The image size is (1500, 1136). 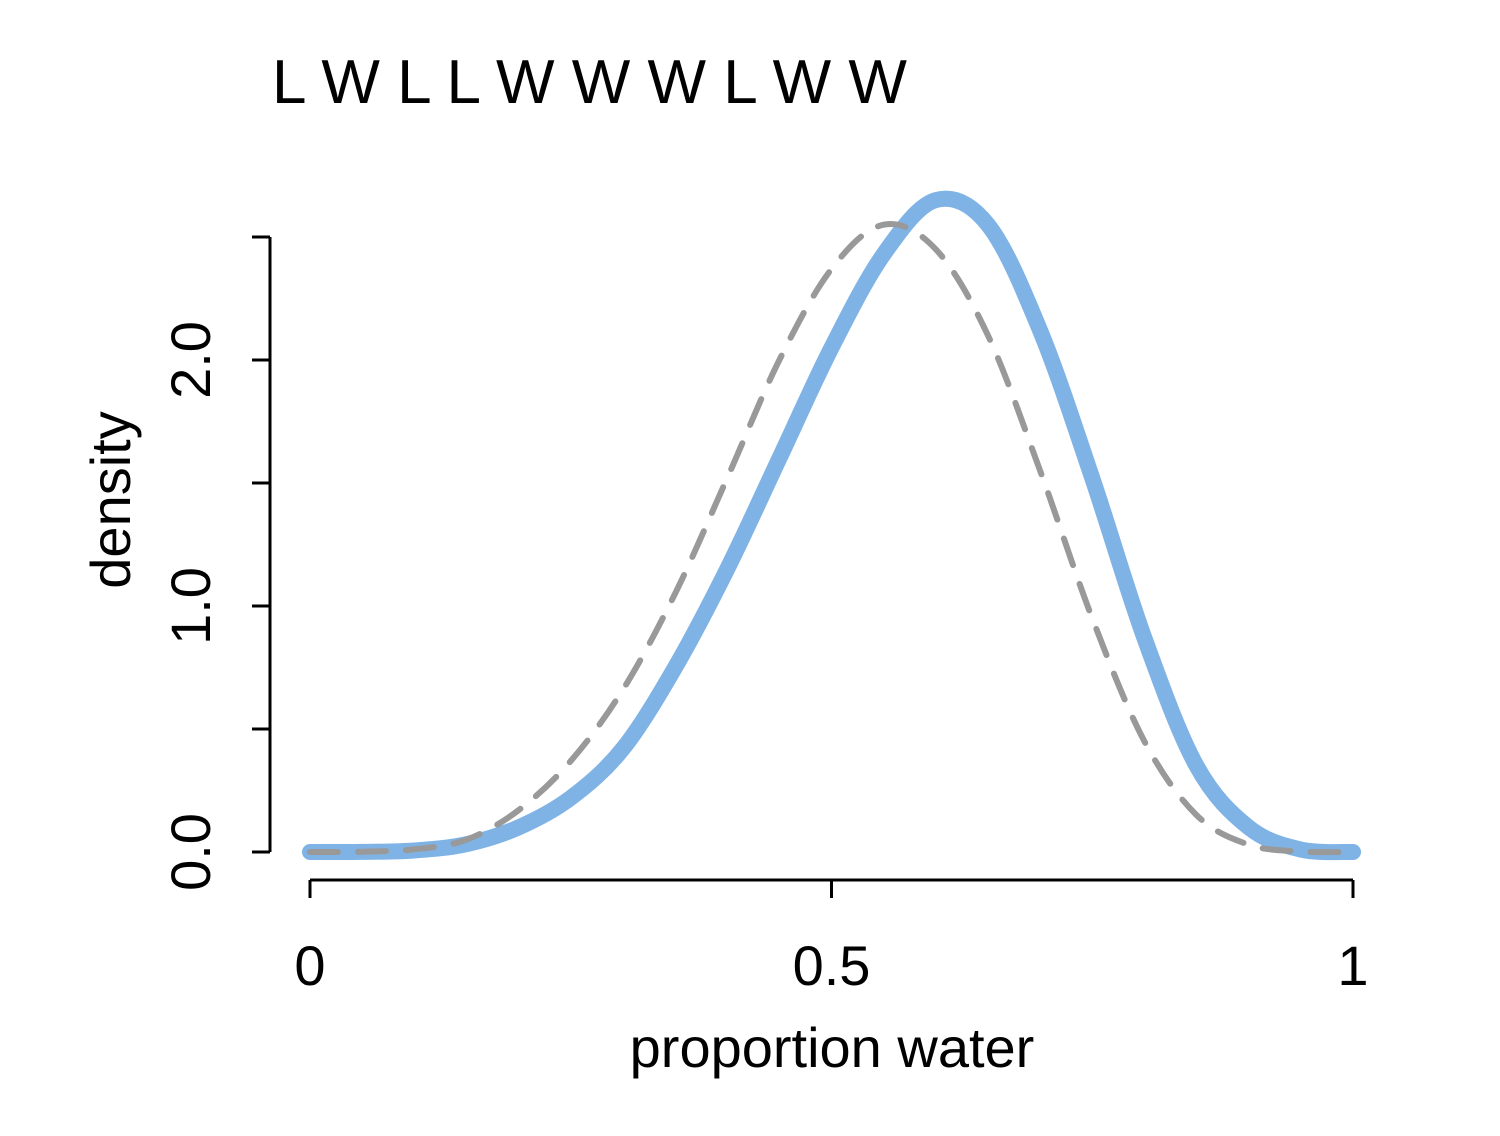 I want to click on y-tick-label: 1.0, so click(x=190, y=606).